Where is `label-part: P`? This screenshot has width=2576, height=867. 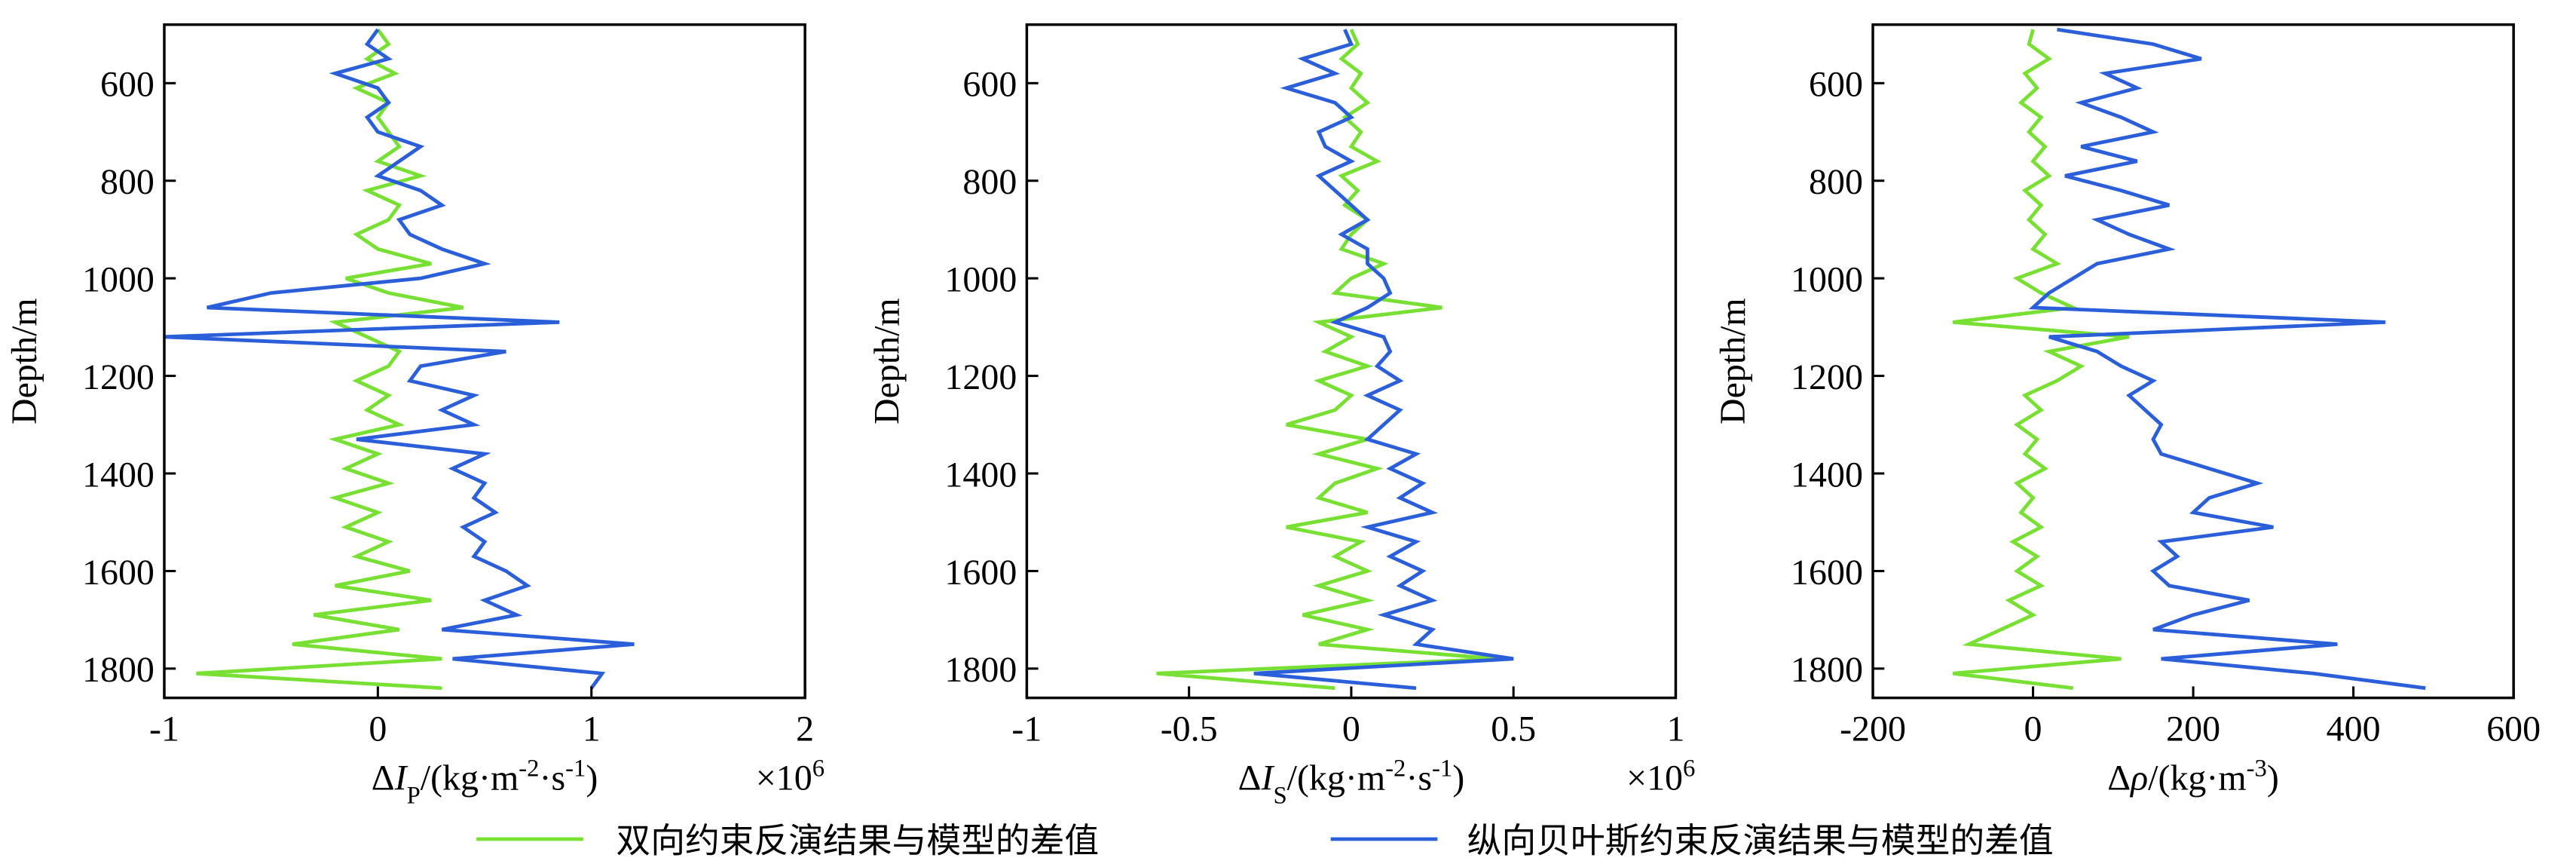
label-part: P is located at coordinates (414, 796).